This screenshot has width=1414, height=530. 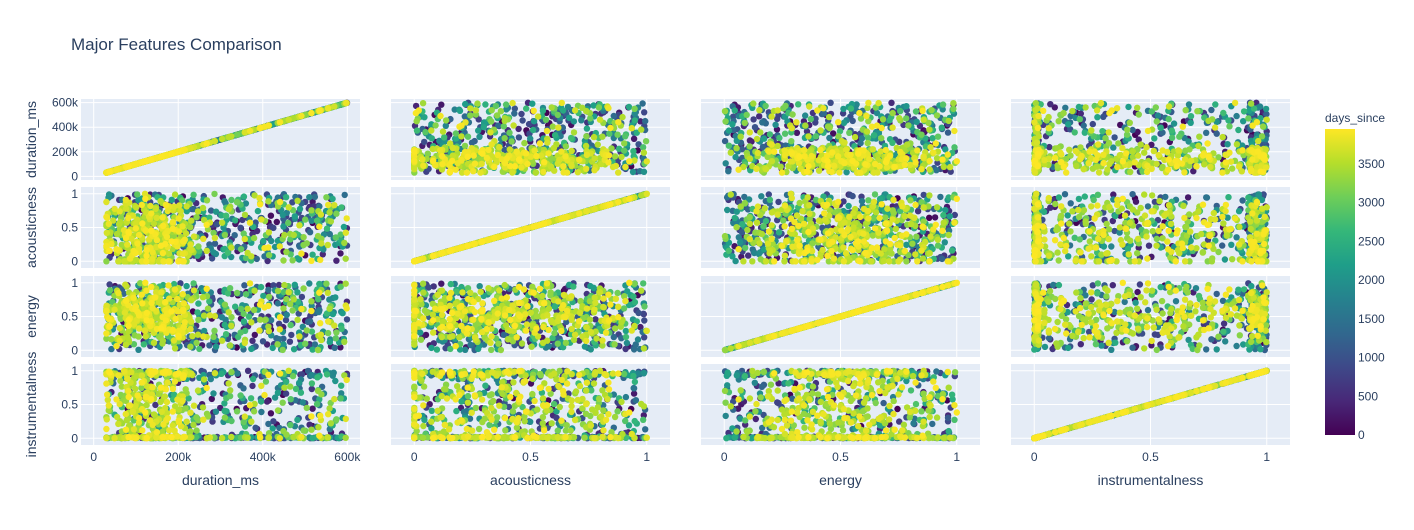 I want to click on panel-acousticness-vs-acousticness, so click(x=530, y=227).